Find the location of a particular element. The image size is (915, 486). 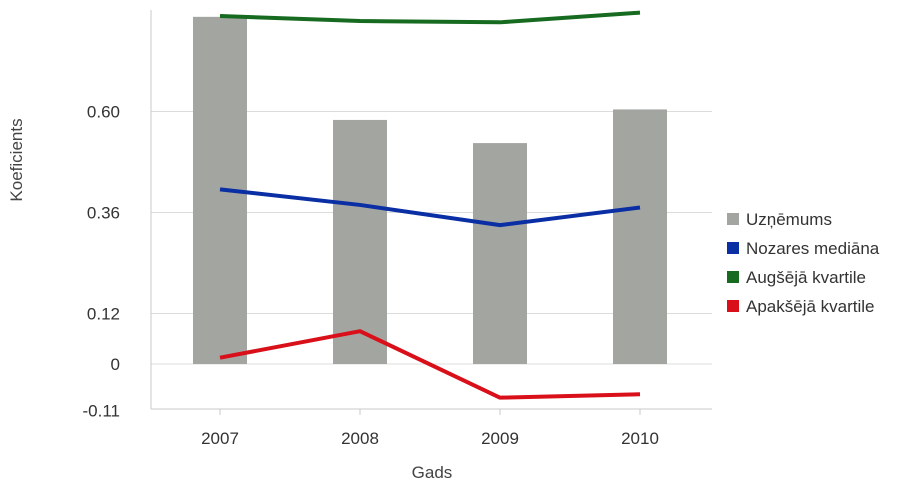

legend-item: Augšējā kvartile is located at coordinates (796, 277).